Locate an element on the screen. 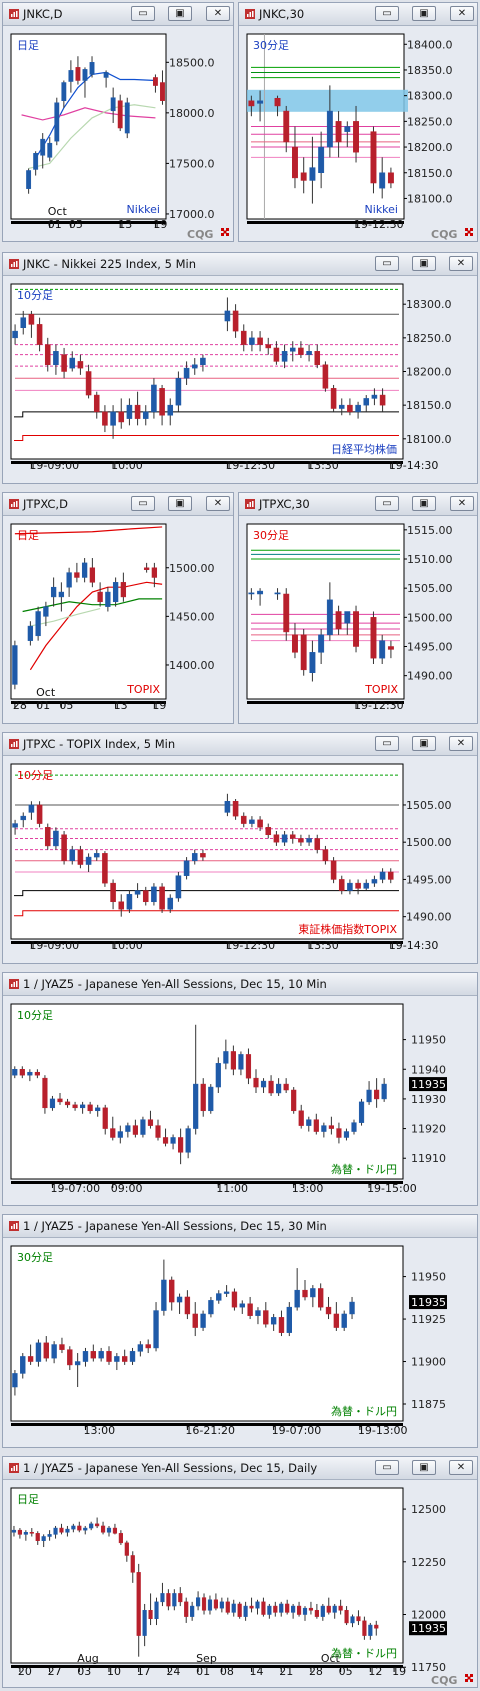 This screenshot has width=480, height=1691. y-tick-label: 11920 is located at coordinates (428, 1129).